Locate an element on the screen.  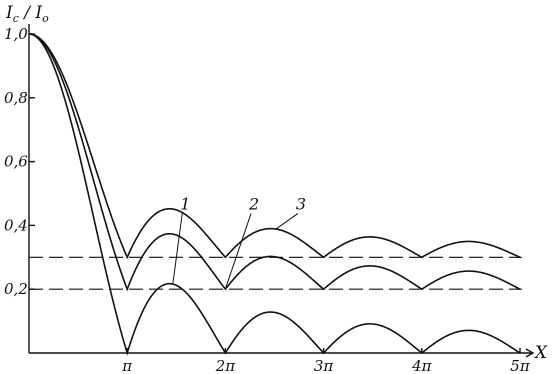
y-tick-label: 1,0 is located at coordinates (16, 34).